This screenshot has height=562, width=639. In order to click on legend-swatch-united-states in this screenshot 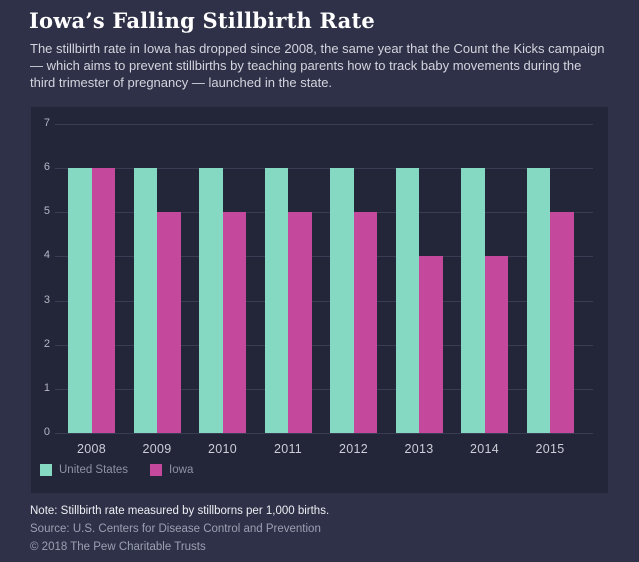, I will do `click(46, 470)`.